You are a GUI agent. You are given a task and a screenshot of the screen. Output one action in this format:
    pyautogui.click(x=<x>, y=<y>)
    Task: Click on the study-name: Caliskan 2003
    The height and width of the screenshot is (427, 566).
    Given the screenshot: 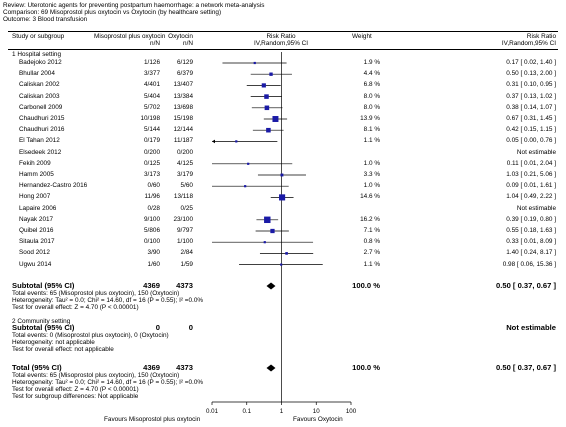 What is the action you would take?
    pyautogui.click(x=39, y=96)
    